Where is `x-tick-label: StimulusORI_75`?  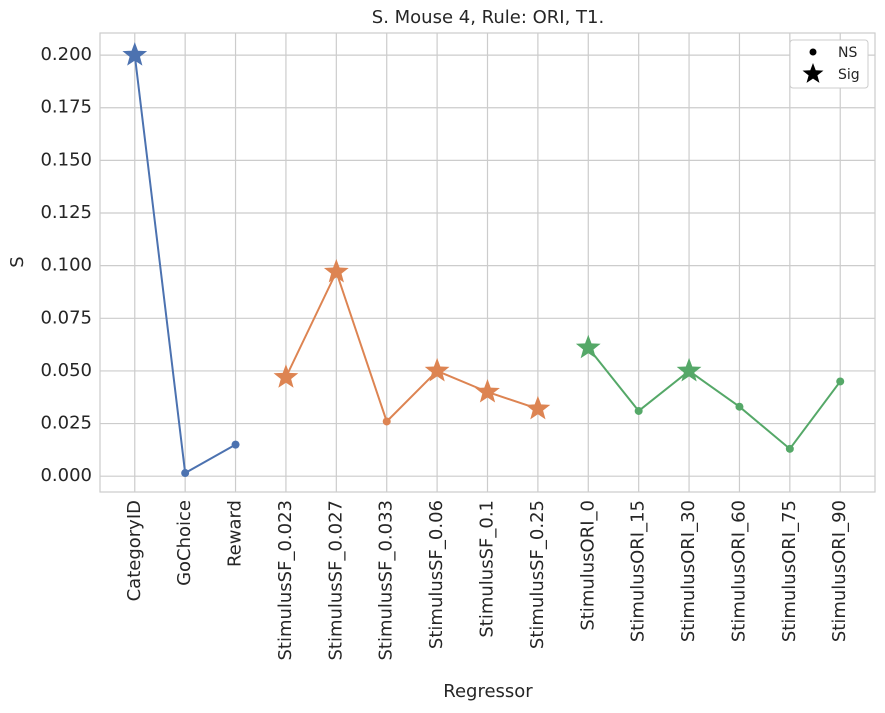 x-tick-label: StimulusORI_75 is located at coordinates (789, 571).